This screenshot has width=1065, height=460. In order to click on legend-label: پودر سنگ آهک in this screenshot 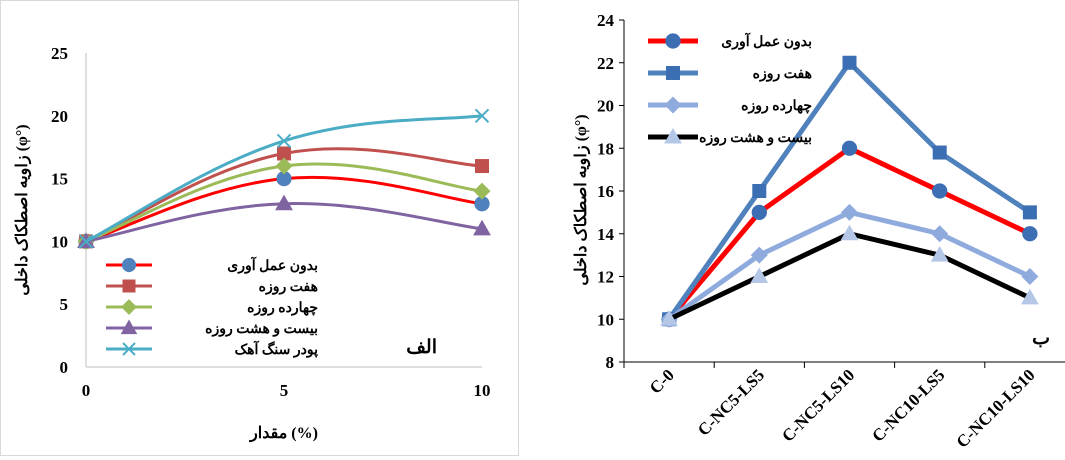, I will do `click(277, 349)`.